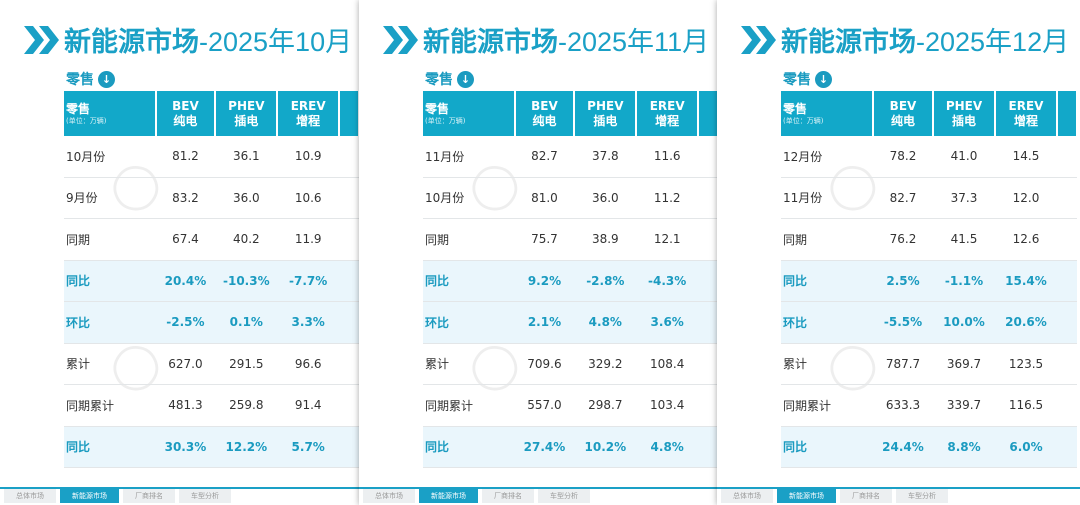 The width and height of the screenshot is (1080, 505). I want to click on header-label-cell: 零售 (单位：万辆), so click(469, 113).